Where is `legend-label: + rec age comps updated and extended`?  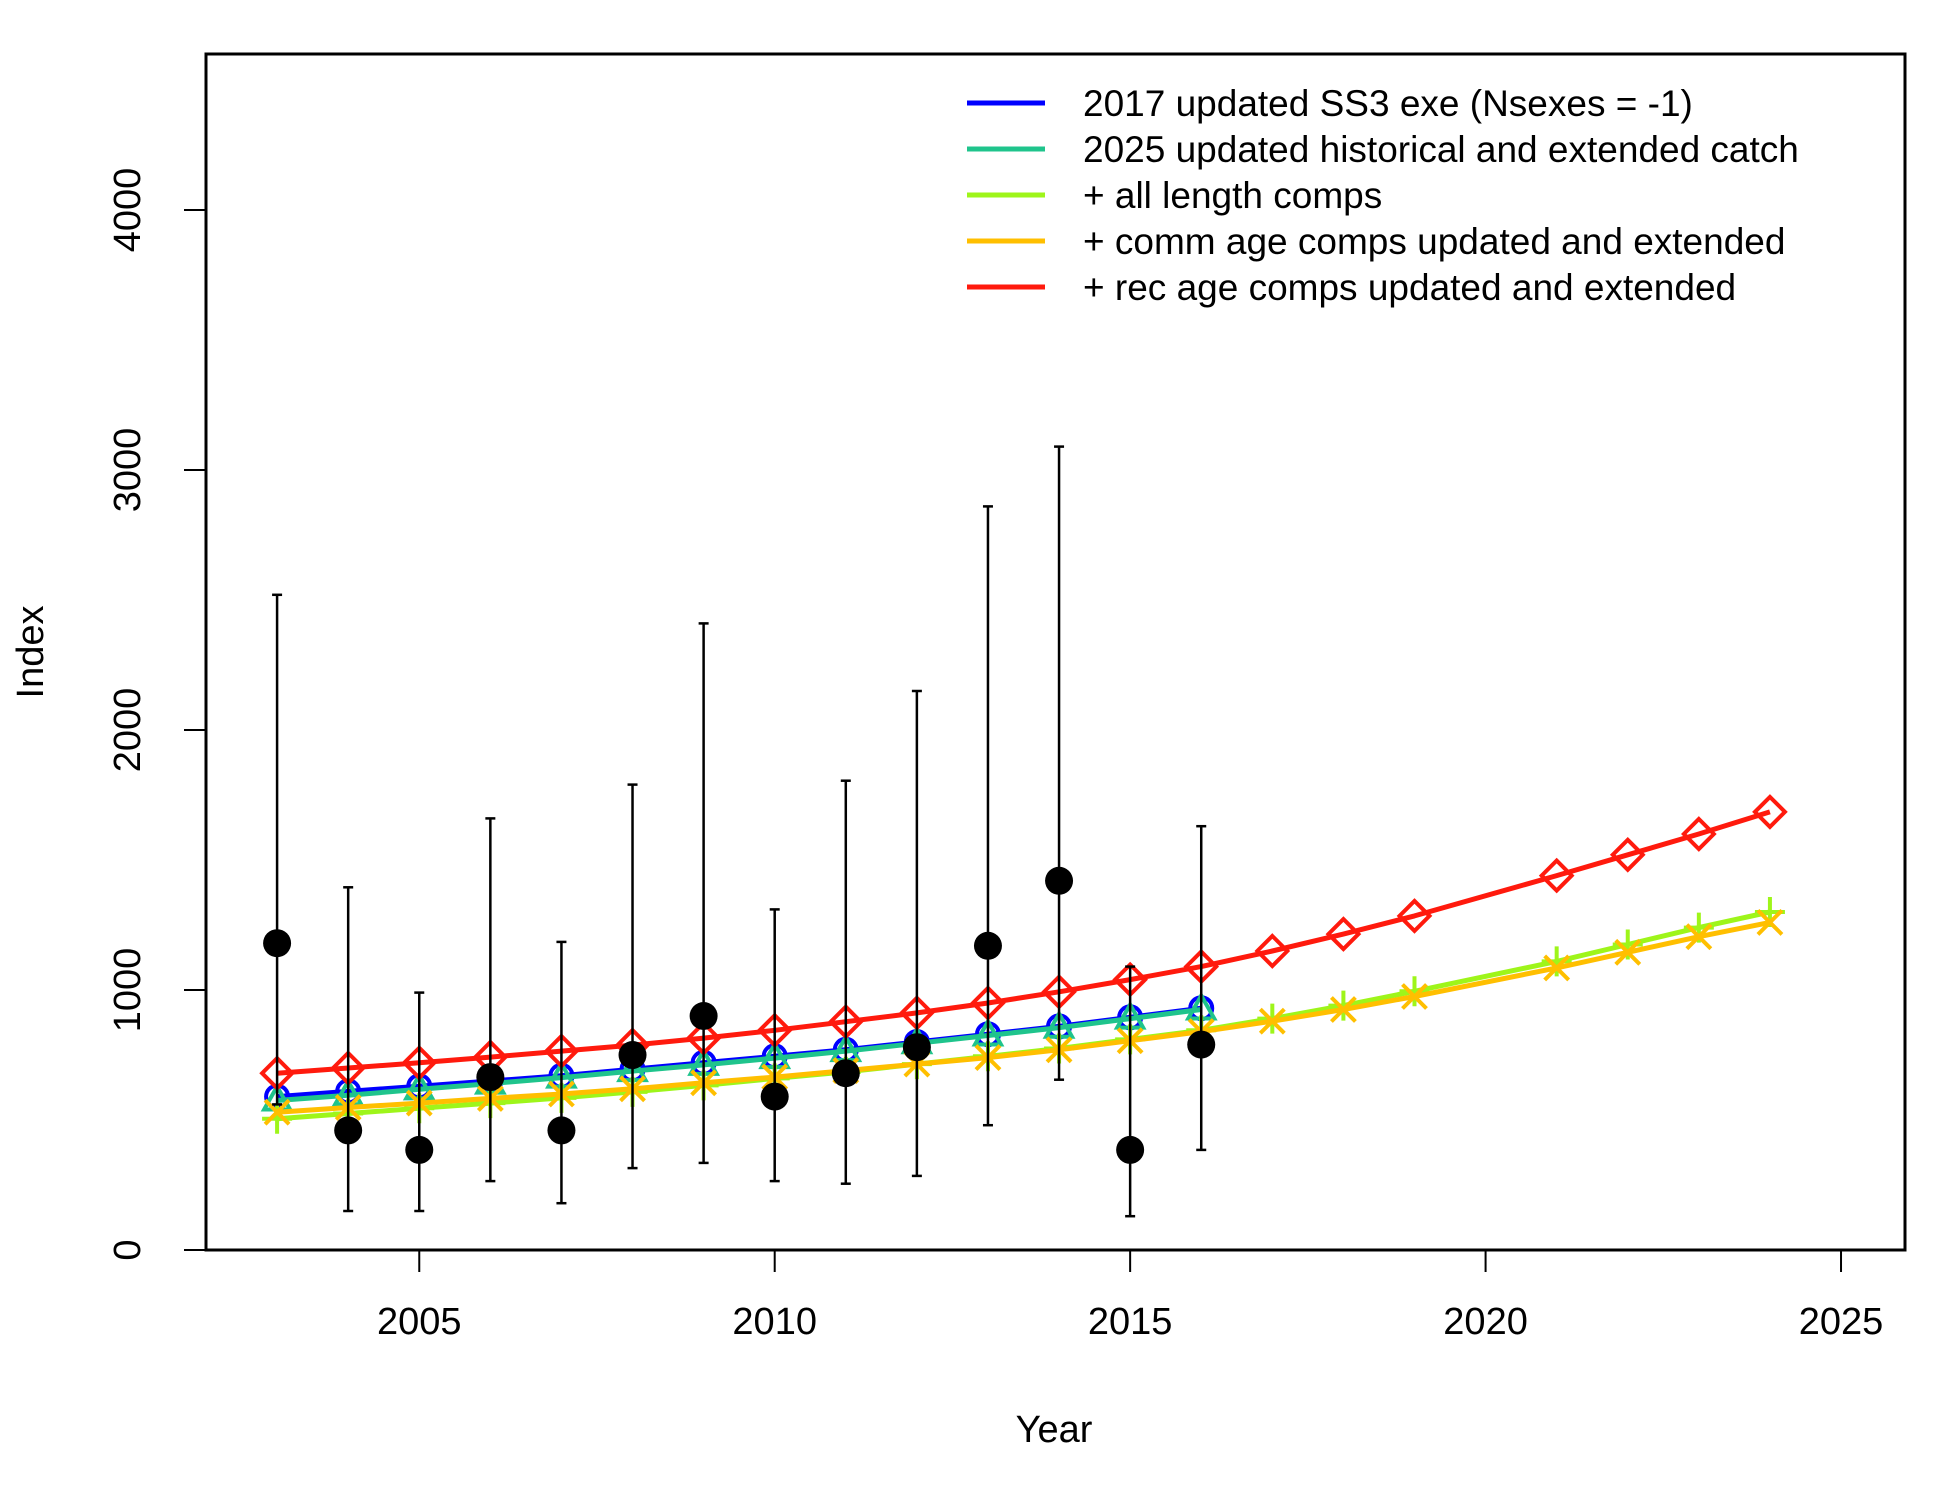
legend-label: + rec age comps updated and extended is located at coordinates (1409, 287).